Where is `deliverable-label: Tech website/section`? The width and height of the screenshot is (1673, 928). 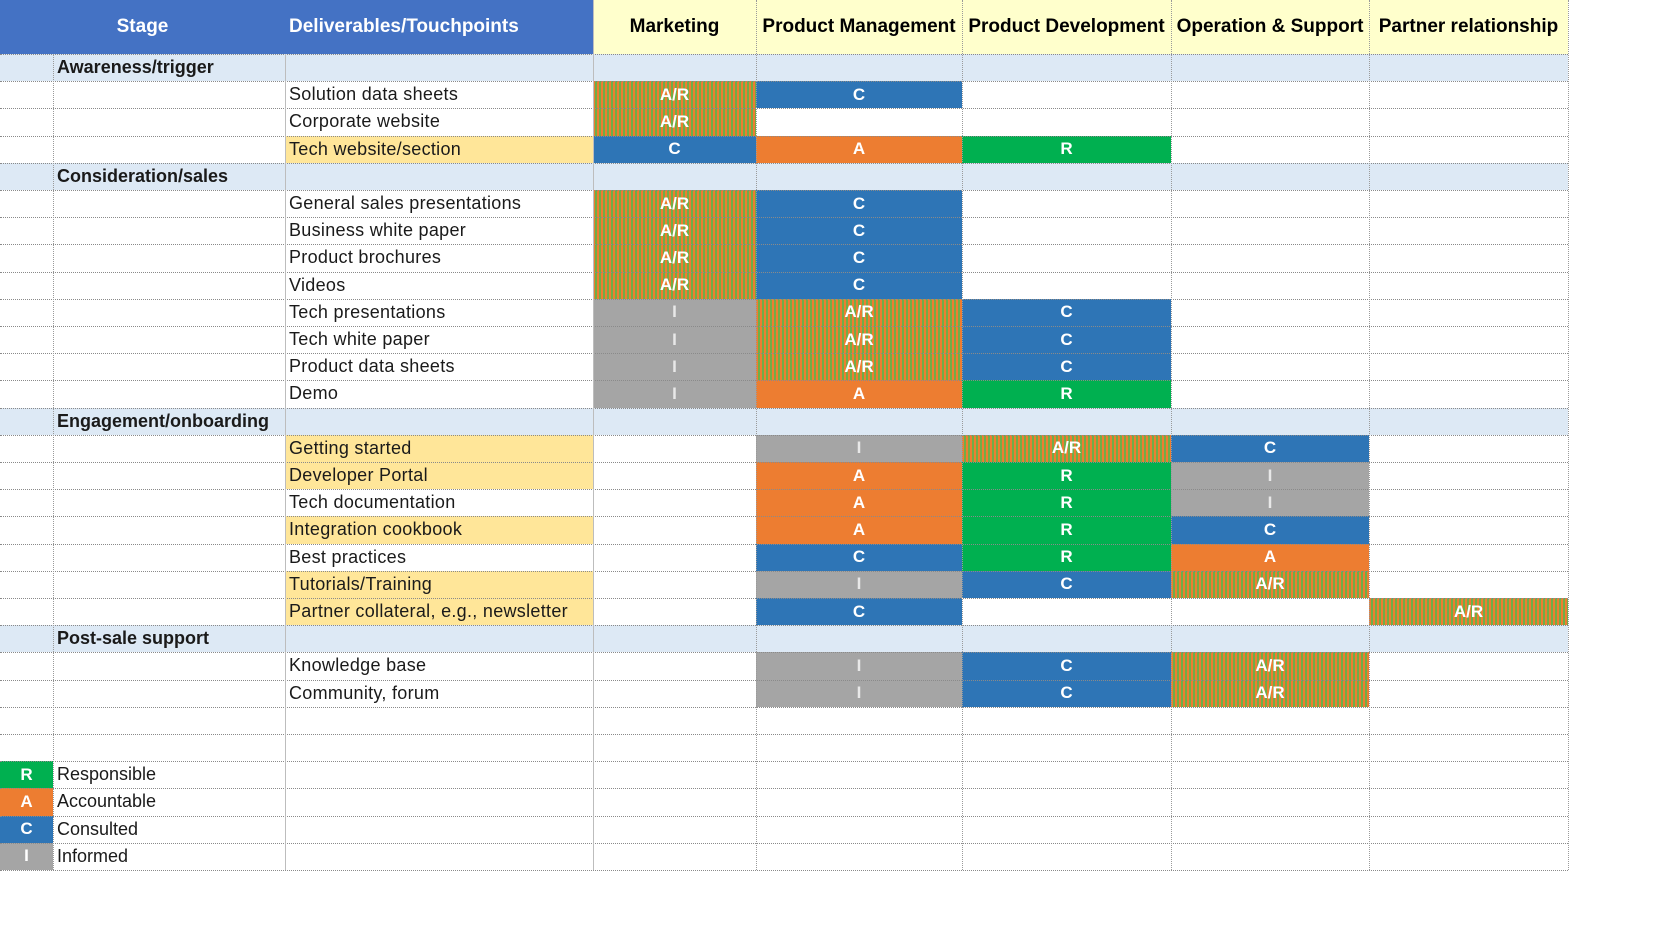
deliverable-label: Tech website/section is located at coordinates (439, 149).